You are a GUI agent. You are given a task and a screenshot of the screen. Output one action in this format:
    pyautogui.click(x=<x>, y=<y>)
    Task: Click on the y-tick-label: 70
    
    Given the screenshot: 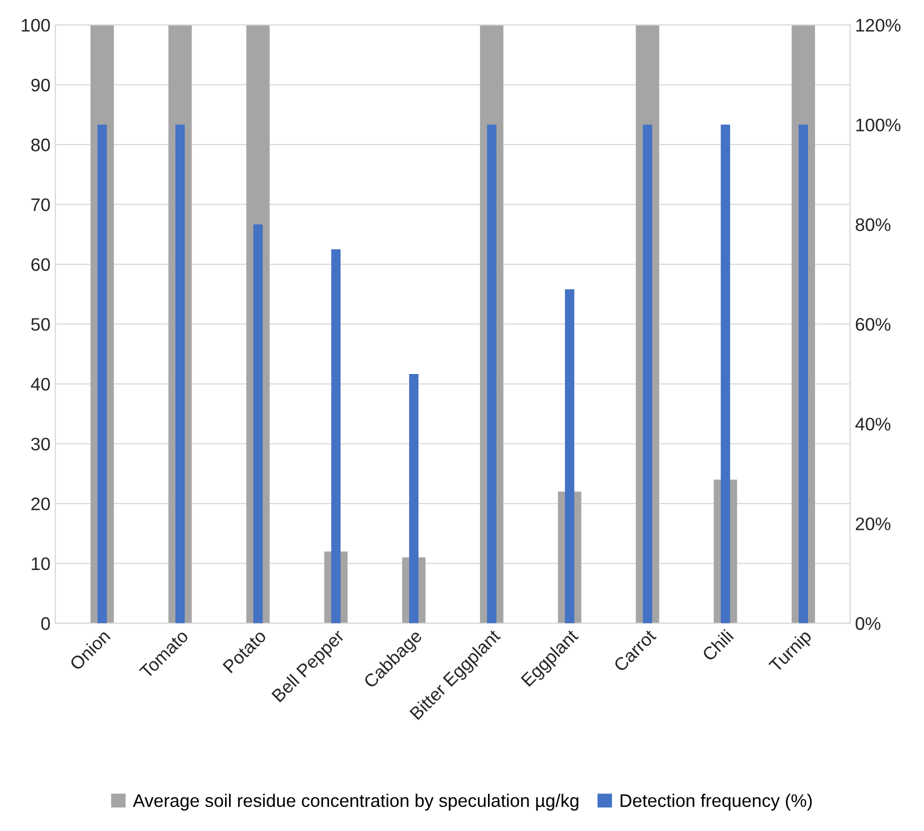 What is the action you would take?
    pyautogui.click(x=40, y=205)
    